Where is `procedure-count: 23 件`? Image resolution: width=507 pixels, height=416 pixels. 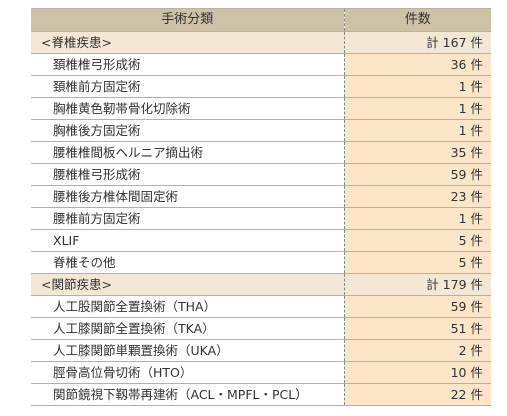
procedure-count: 23 件 is located at coordinates (417, 196).